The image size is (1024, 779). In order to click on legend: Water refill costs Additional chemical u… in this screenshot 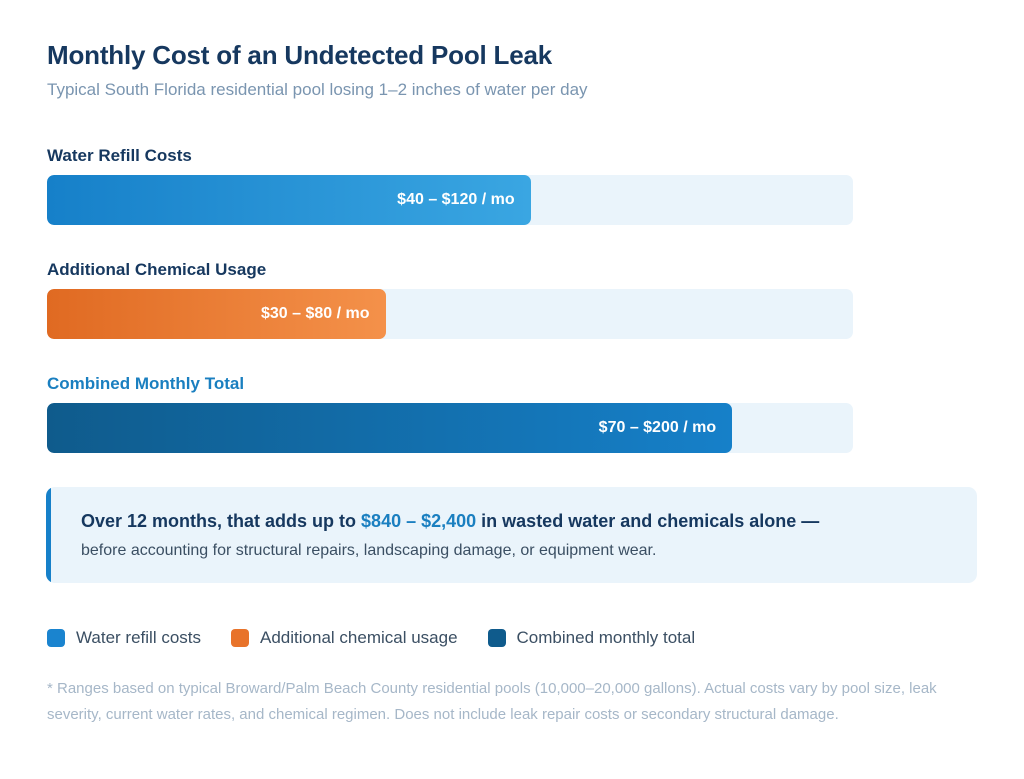, I will do `click(386, 638)`.